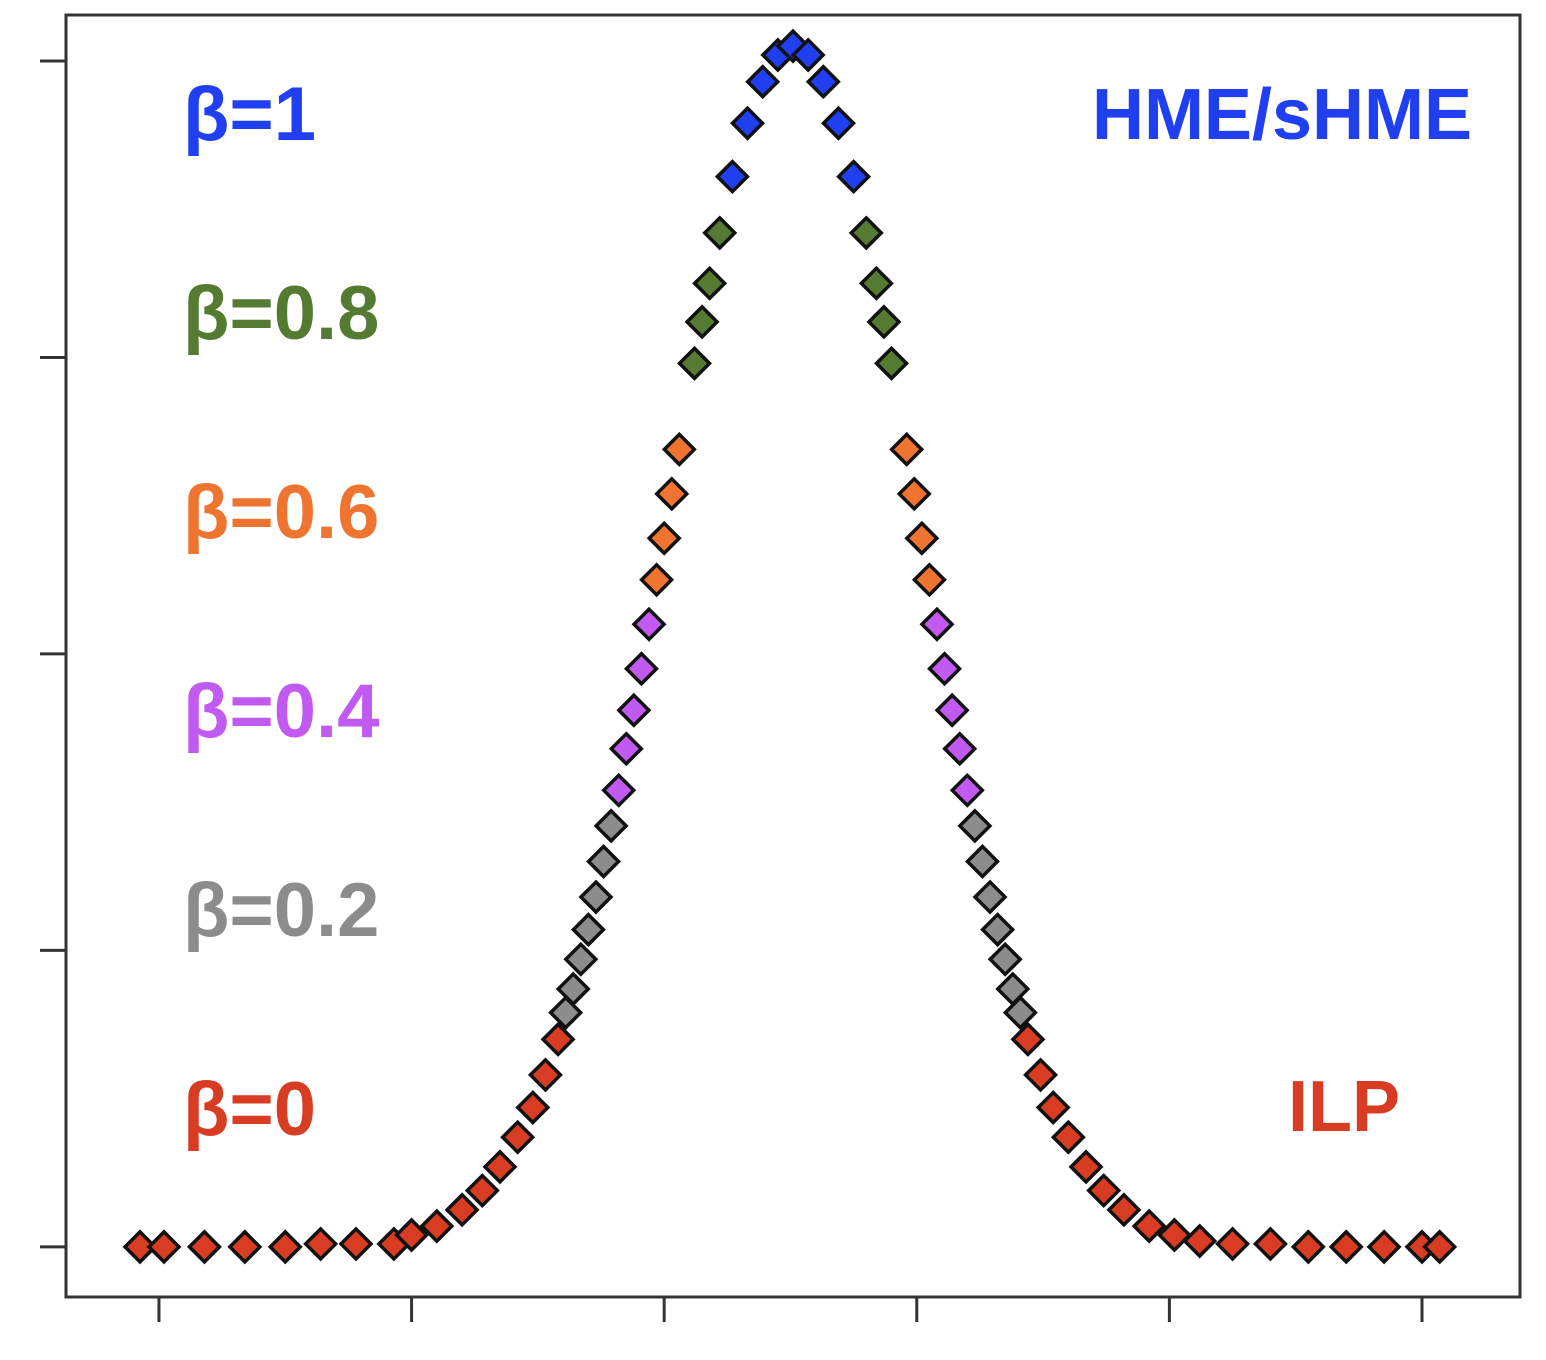 This screenshot has width=1546, height=1360. Describe the element at coordinates (281, 313) in the screenshot. I see `legend-label: β=0.8` at that location.